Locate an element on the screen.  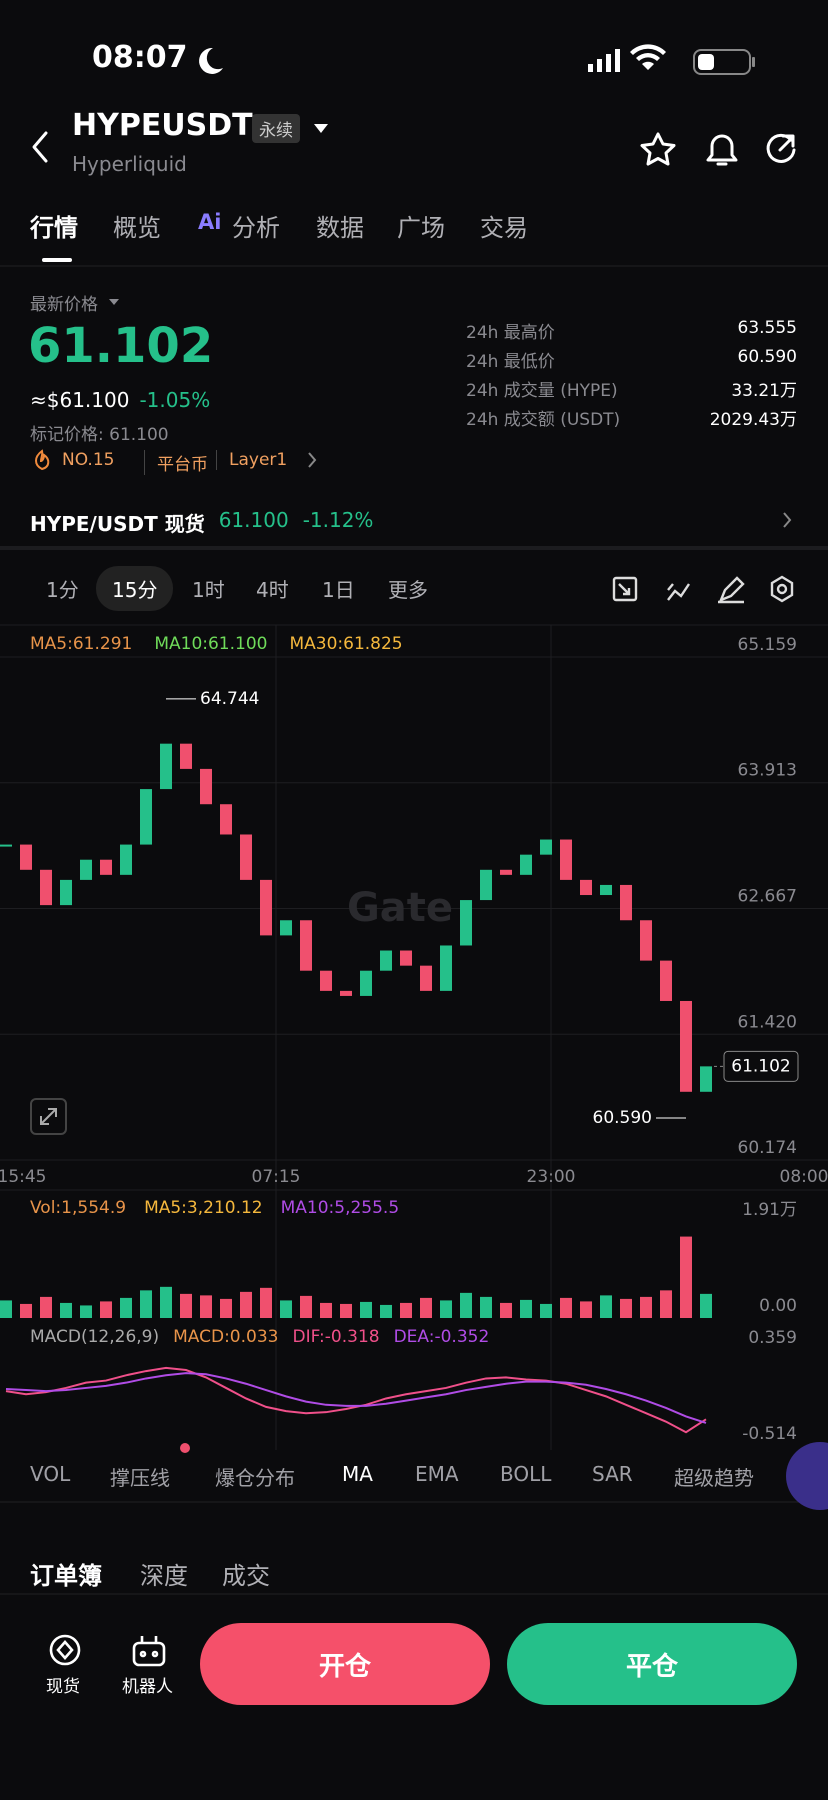
bot-button: 机器人 is located at coordinates (147, 1687).